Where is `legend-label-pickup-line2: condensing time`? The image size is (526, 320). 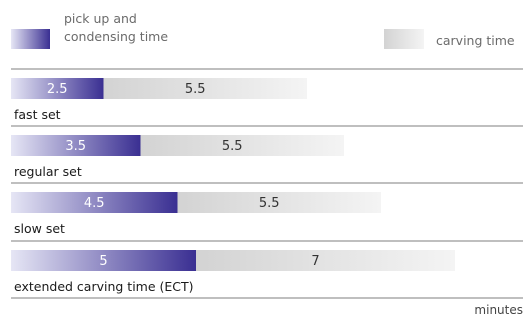 legend-label-pickup-line2: condensing time is located at coordinates (116, 36).